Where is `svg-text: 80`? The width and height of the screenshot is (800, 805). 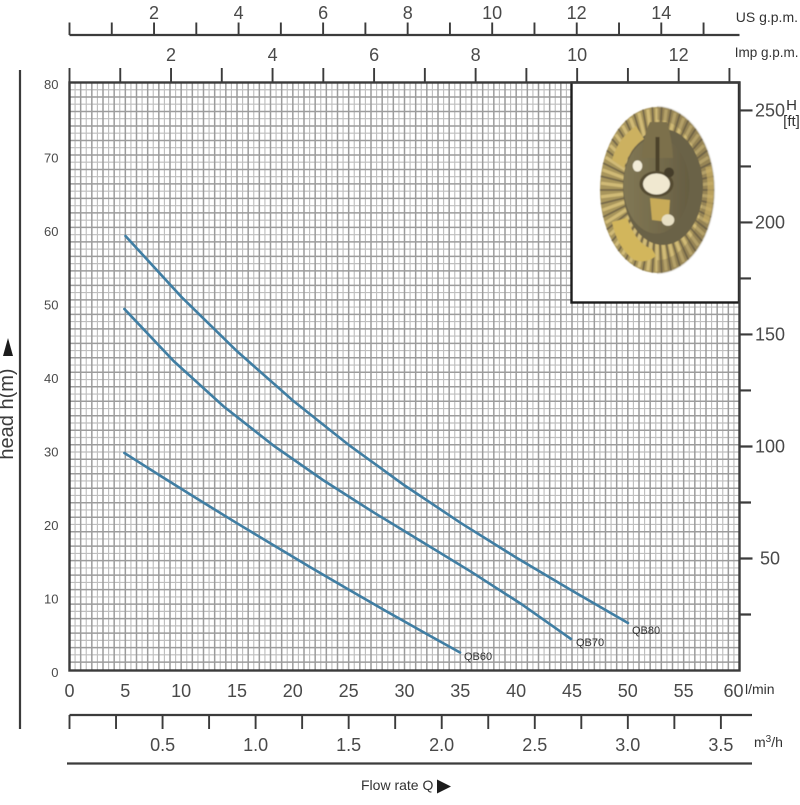 svg-text: 80 is located at coordinates (51, 84).